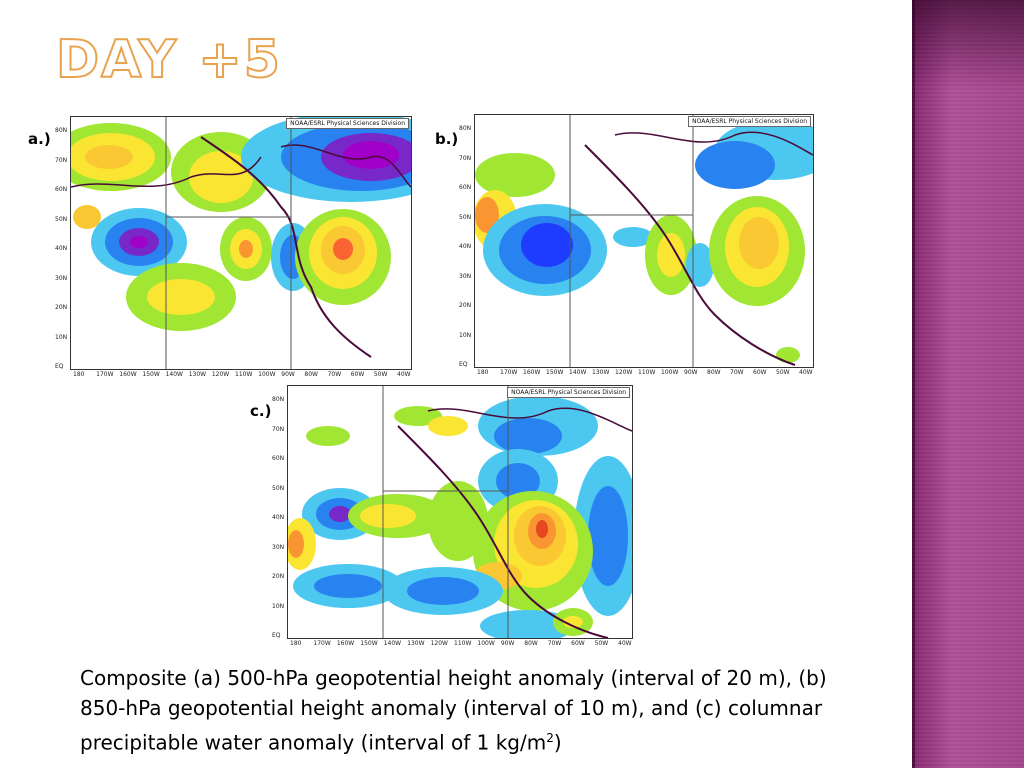  What do you see at coordinates (968, 45) in the screenshot?
I see `side-band-shade` at bounding box center [968, 45].